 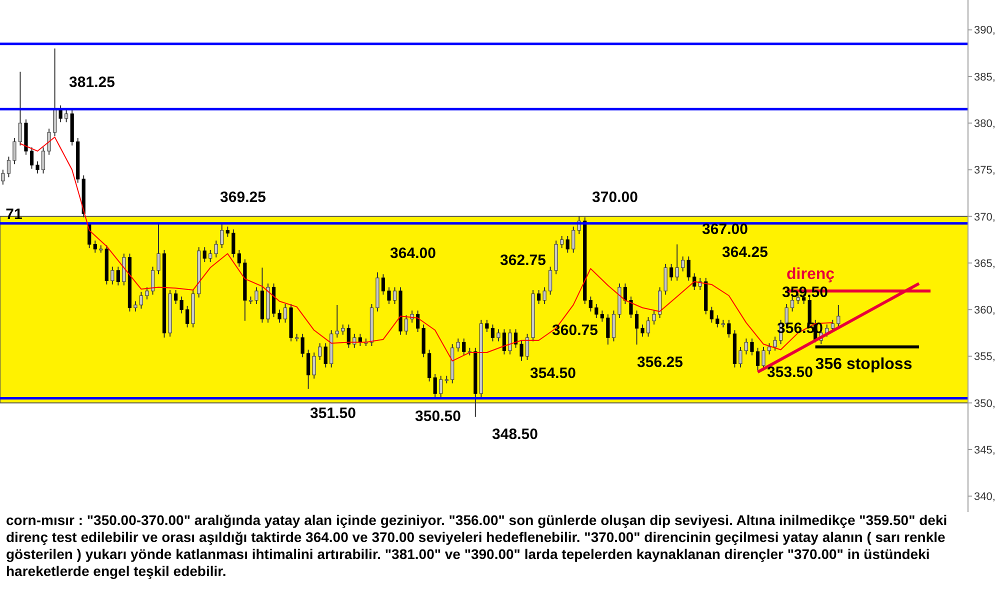 What do you see at coordinates (863, 364) in the screenshot?
I see `series-label: 356 stoploss` at bounding box center [863, 364].